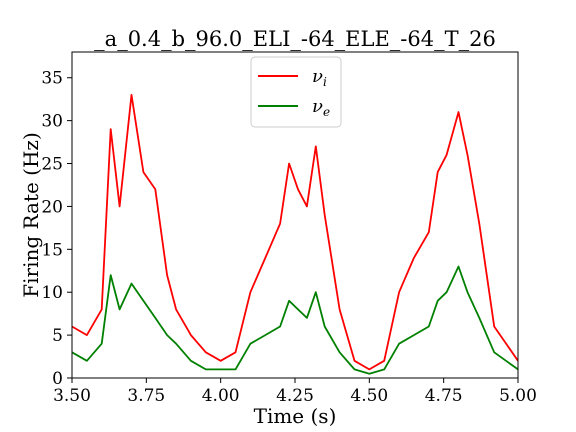 The image size is (576, 432). What do you see at coordinates (52, 207) in the screenshot?
I see `y-tick-label: 20` at bounding box center [52, 207].